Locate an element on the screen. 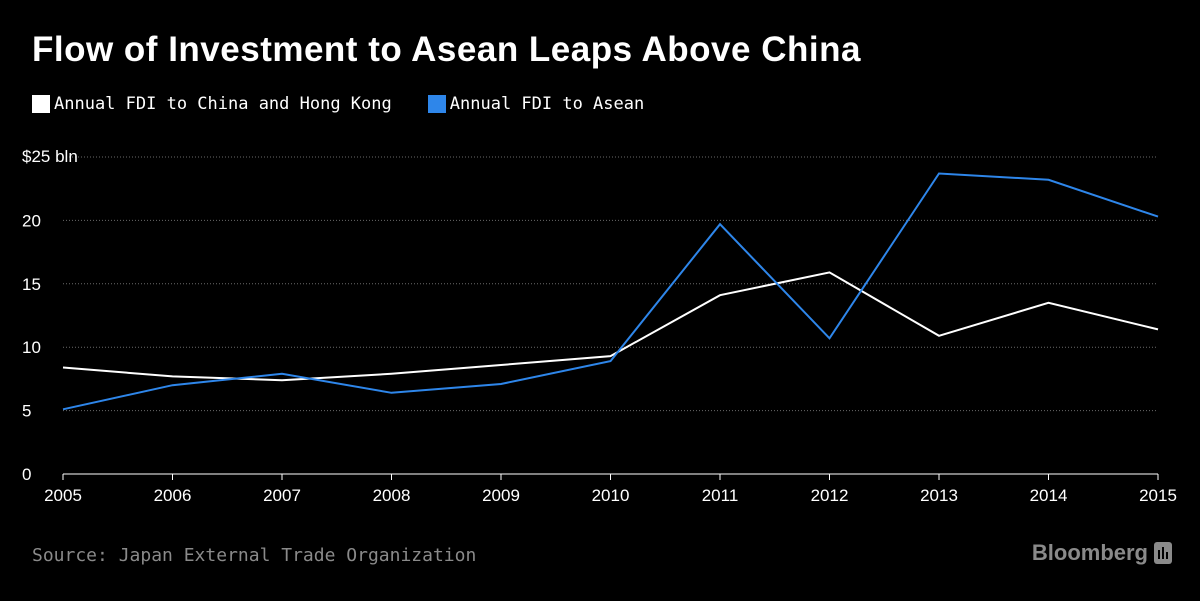 Image resolution: width=1200 pixels, height=601 pixels. y-tick-label-20: 20 is located at coordinates (31, 220).